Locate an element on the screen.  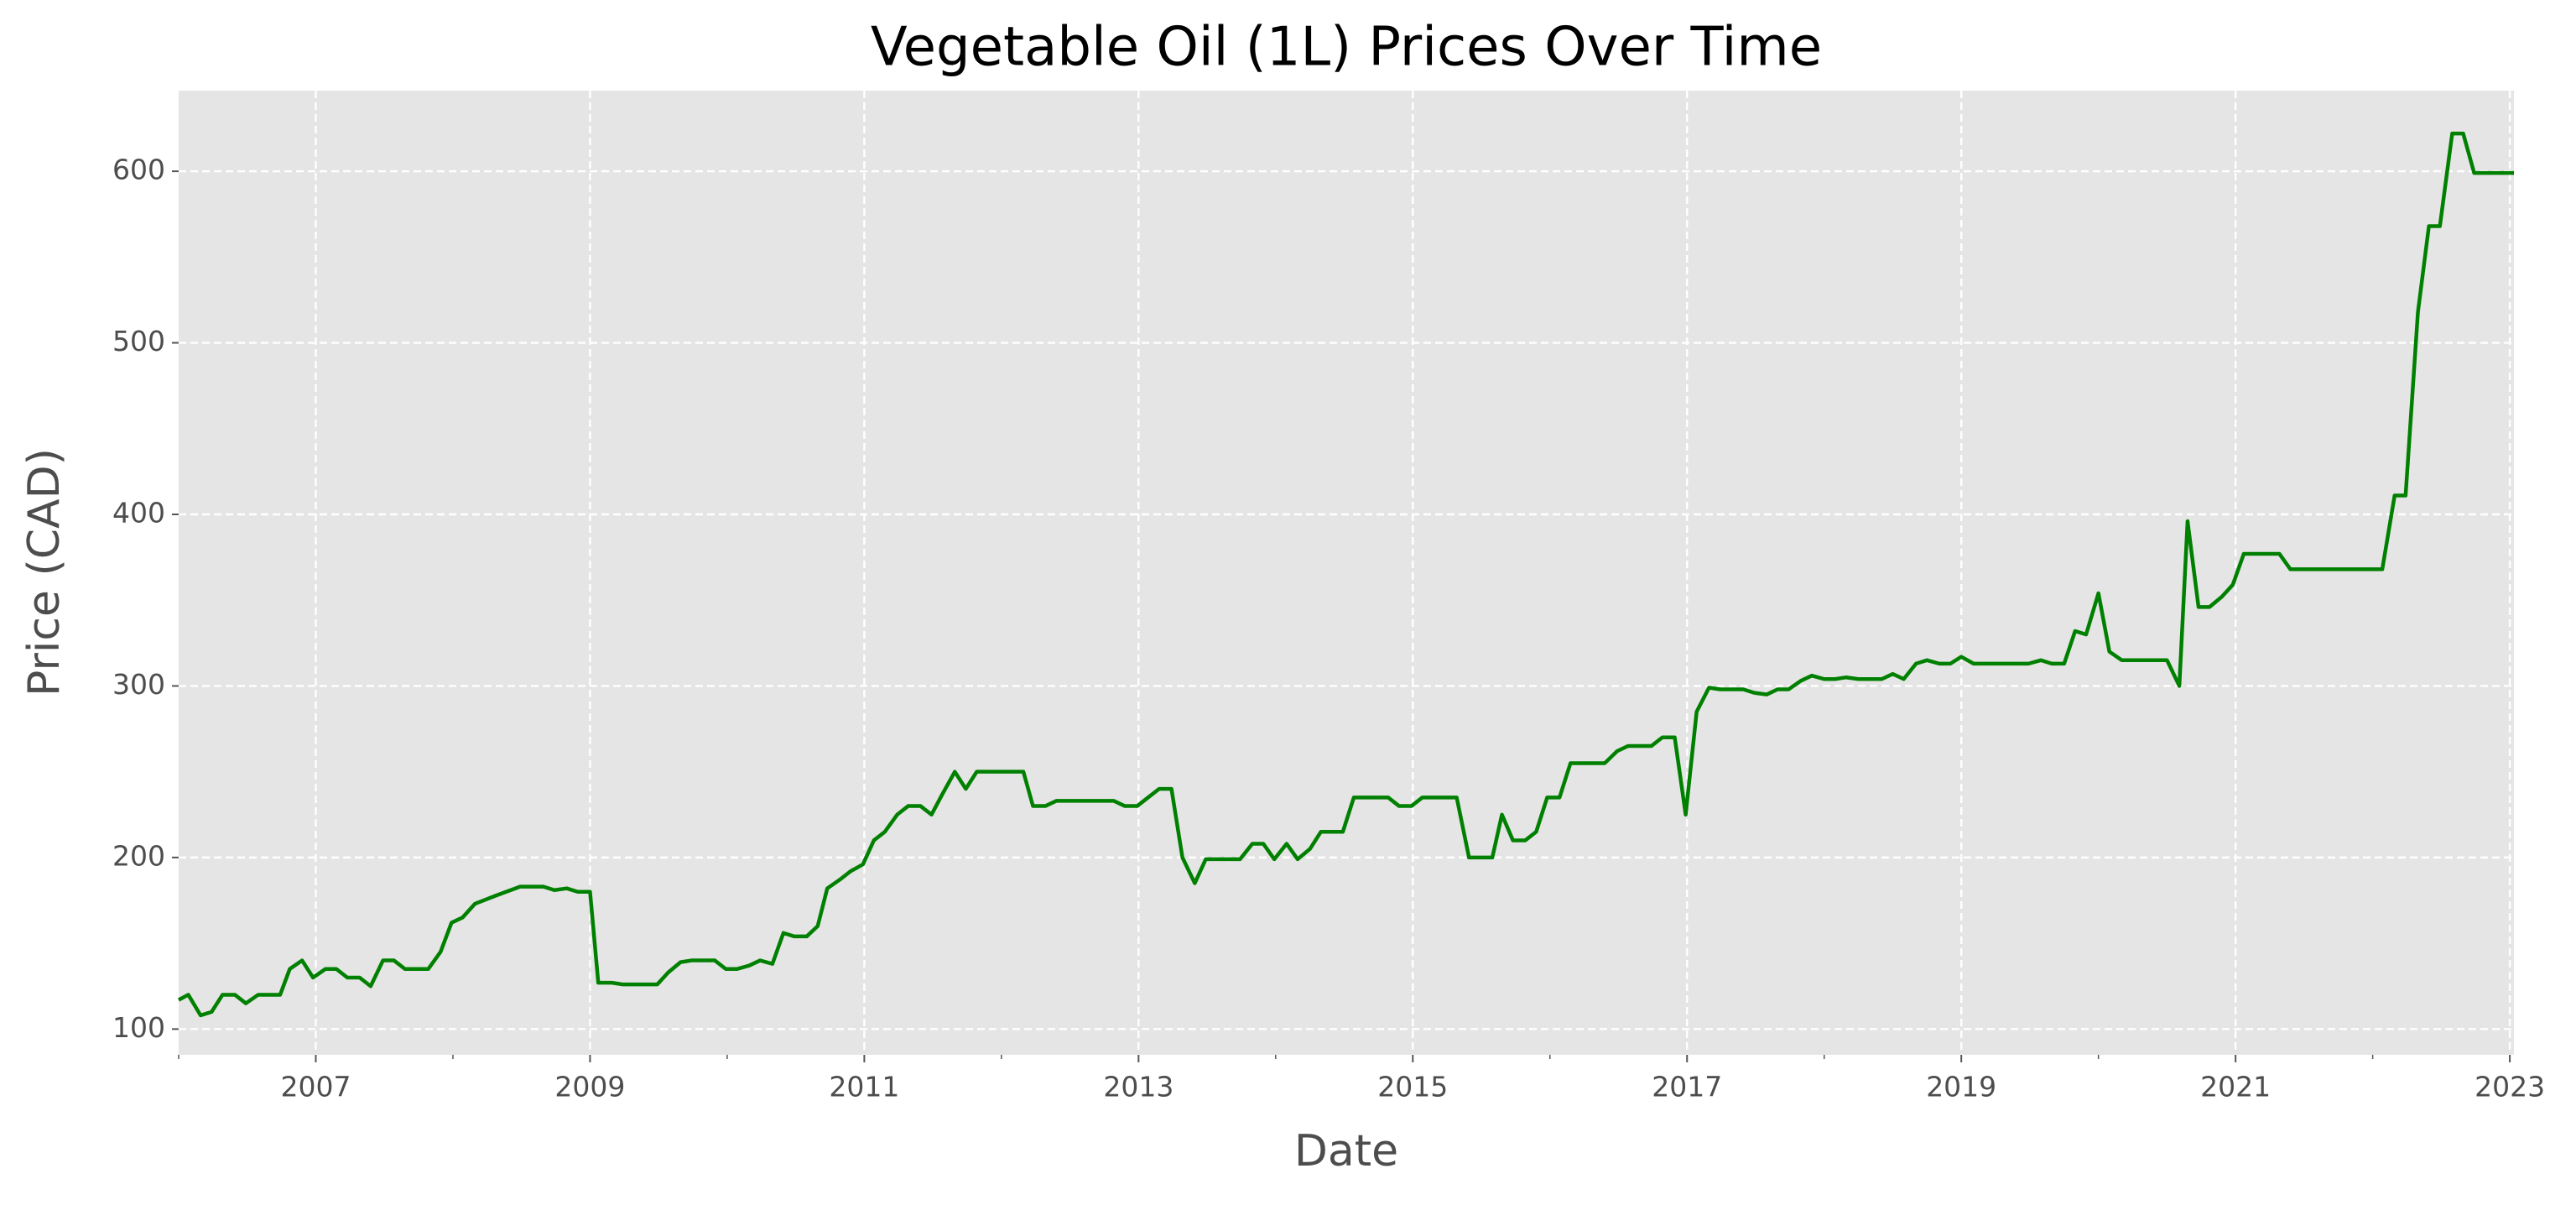
y-tick-label: 200 is located at coordinates (138, 855).